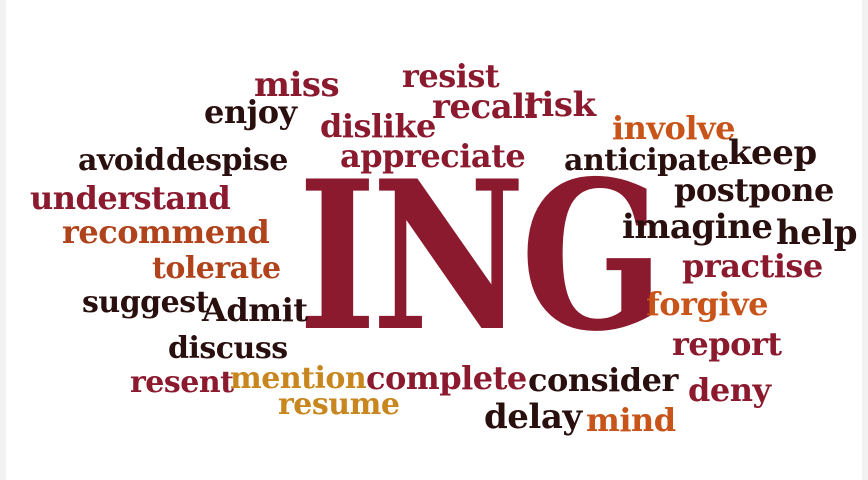  Describe the element at coordinates (146, 302) in the screenshot. I see `word-suggest: suggest` at that location.